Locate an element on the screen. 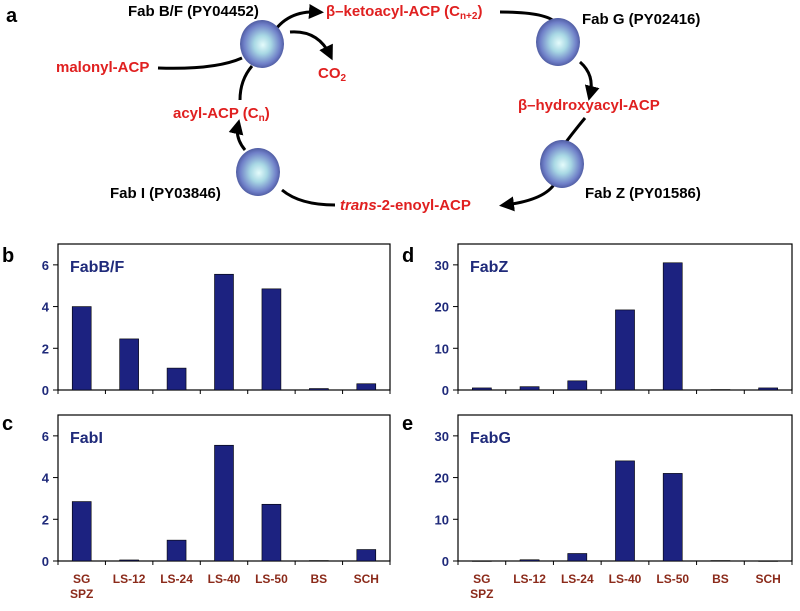 The image size is (800, 611). arc-hydroxyacyl-to-fabz is located at coordinates (575, 130).